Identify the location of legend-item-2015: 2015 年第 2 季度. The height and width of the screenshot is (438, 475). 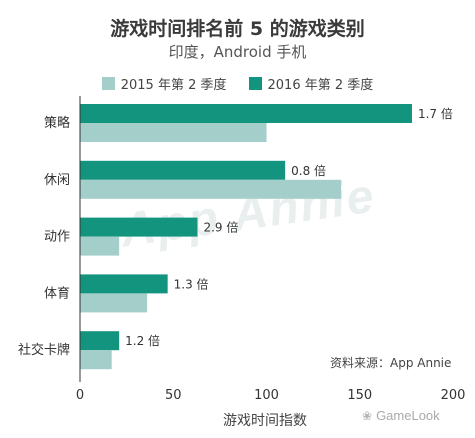
(164, 83).